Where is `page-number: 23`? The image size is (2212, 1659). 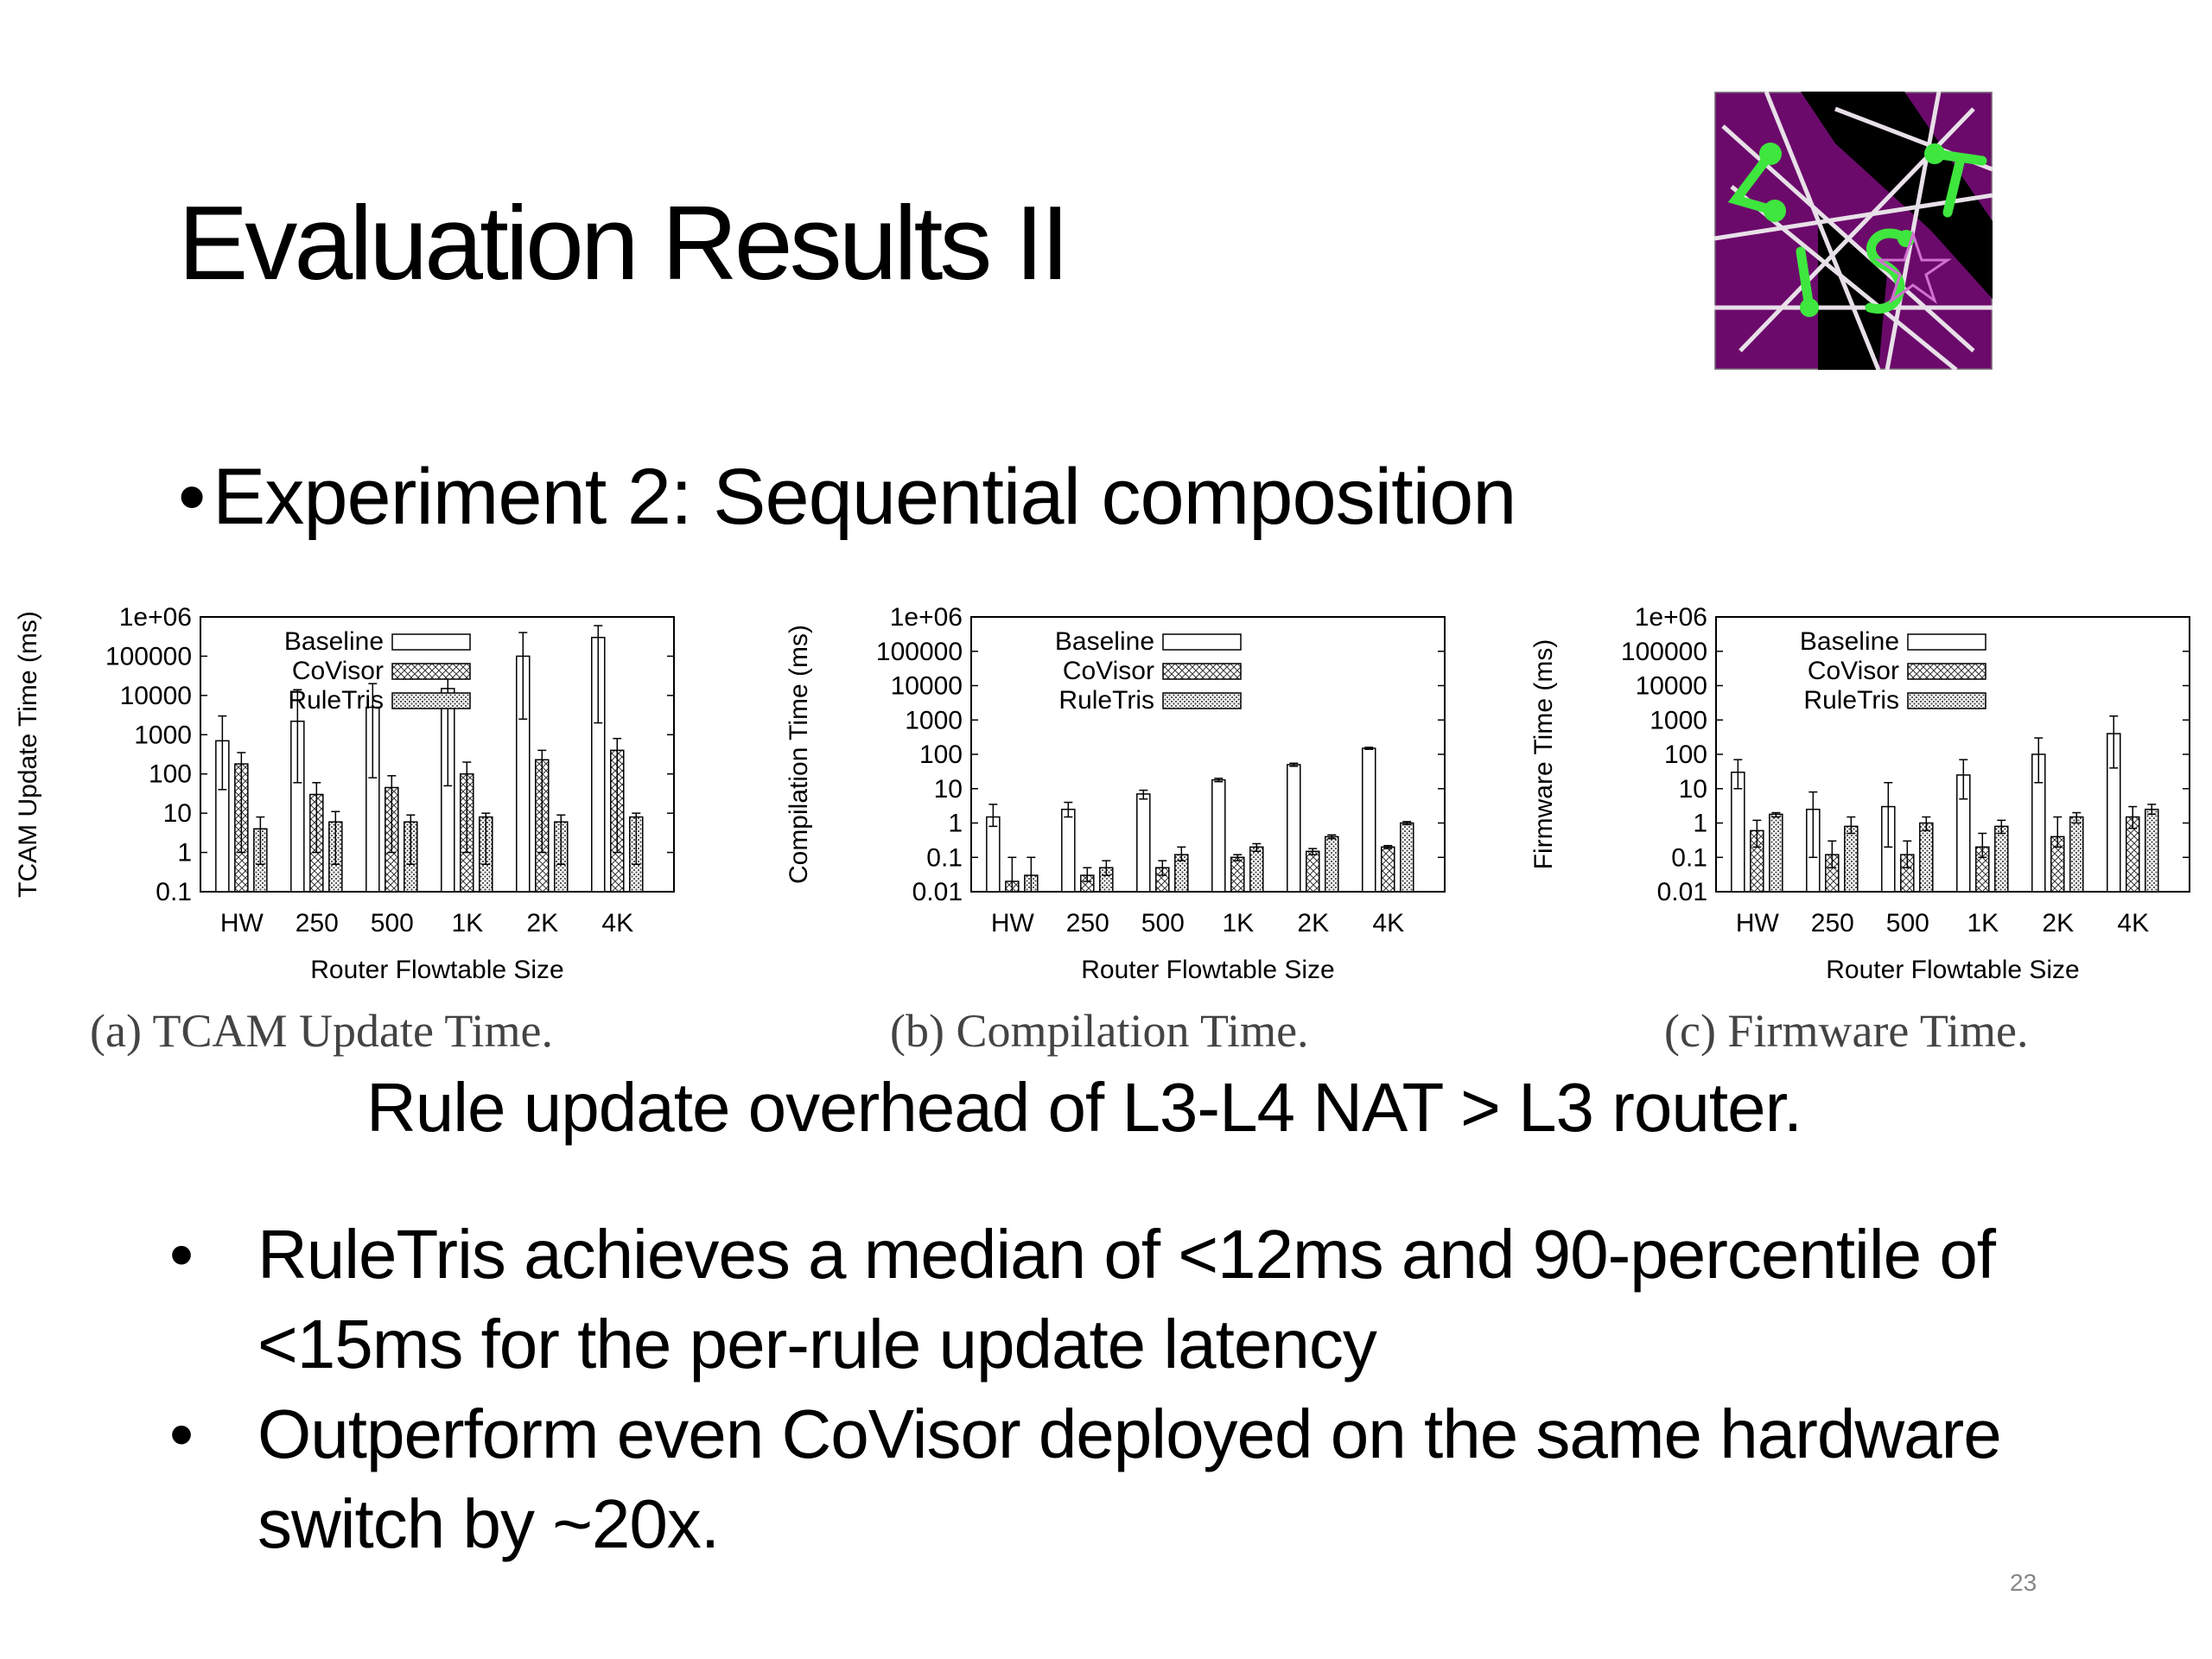 page-number: 23 is located at coordinates (2024, 1582).